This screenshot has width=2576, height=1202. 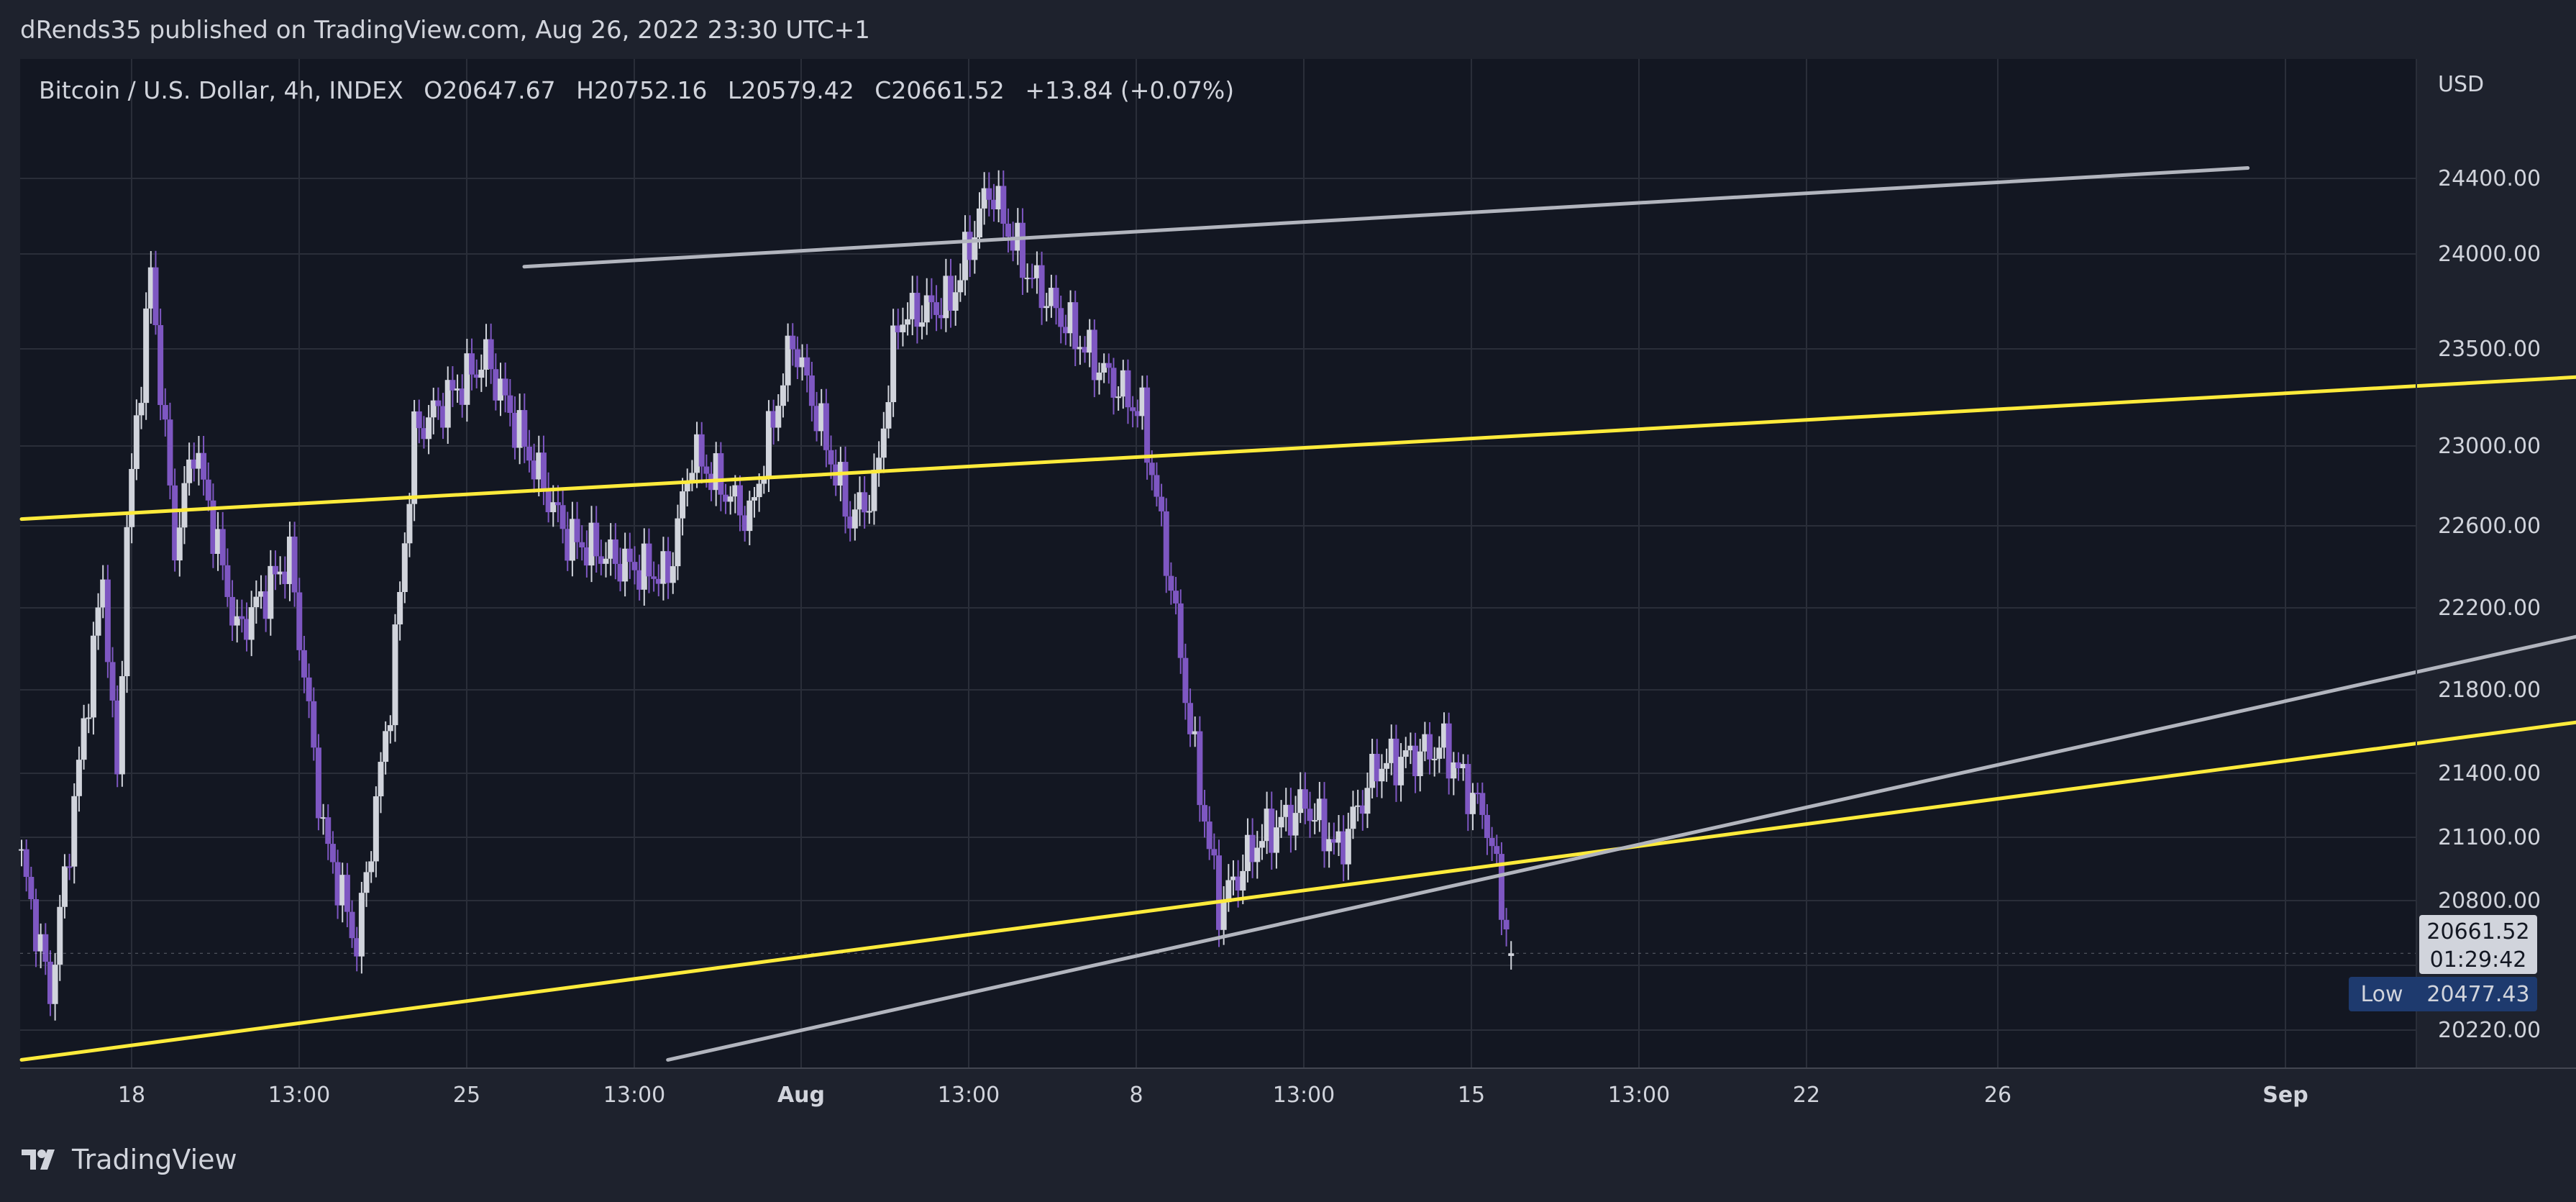 I want to click on low-value: L20579.42, so click(x=791, y=90).